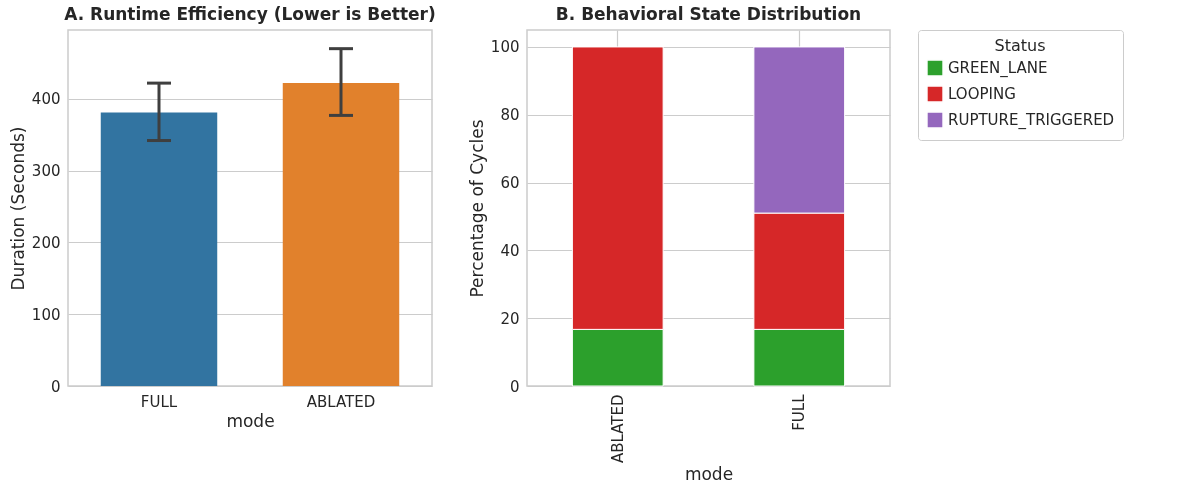 The image size is (1181, 492). I want to click on y-tick-label: 300, so click(46, 171).